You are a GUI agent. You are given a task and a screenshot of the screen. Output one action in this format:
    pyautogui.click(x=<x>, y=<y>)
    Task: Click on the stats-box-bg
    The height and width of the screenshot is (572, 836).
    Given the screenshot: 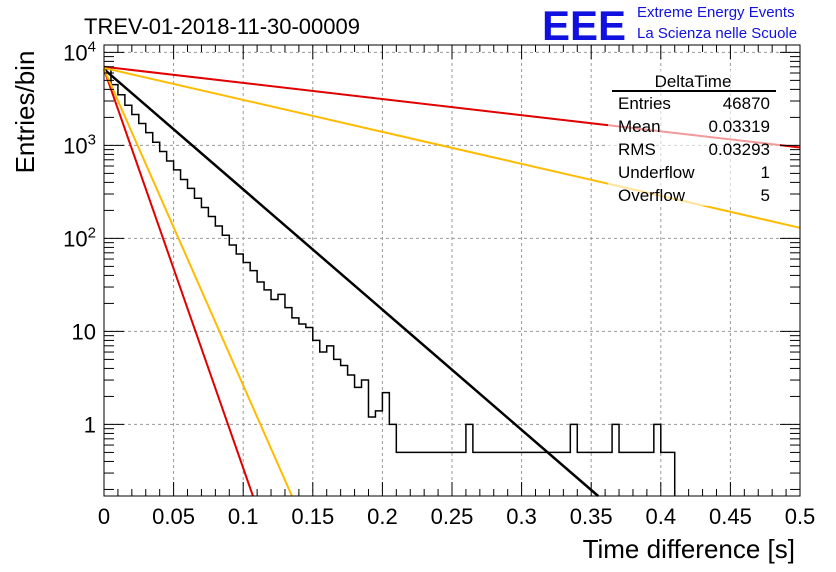 What is the action you would take?
    pyautogui.click(x=694, y=138)
    